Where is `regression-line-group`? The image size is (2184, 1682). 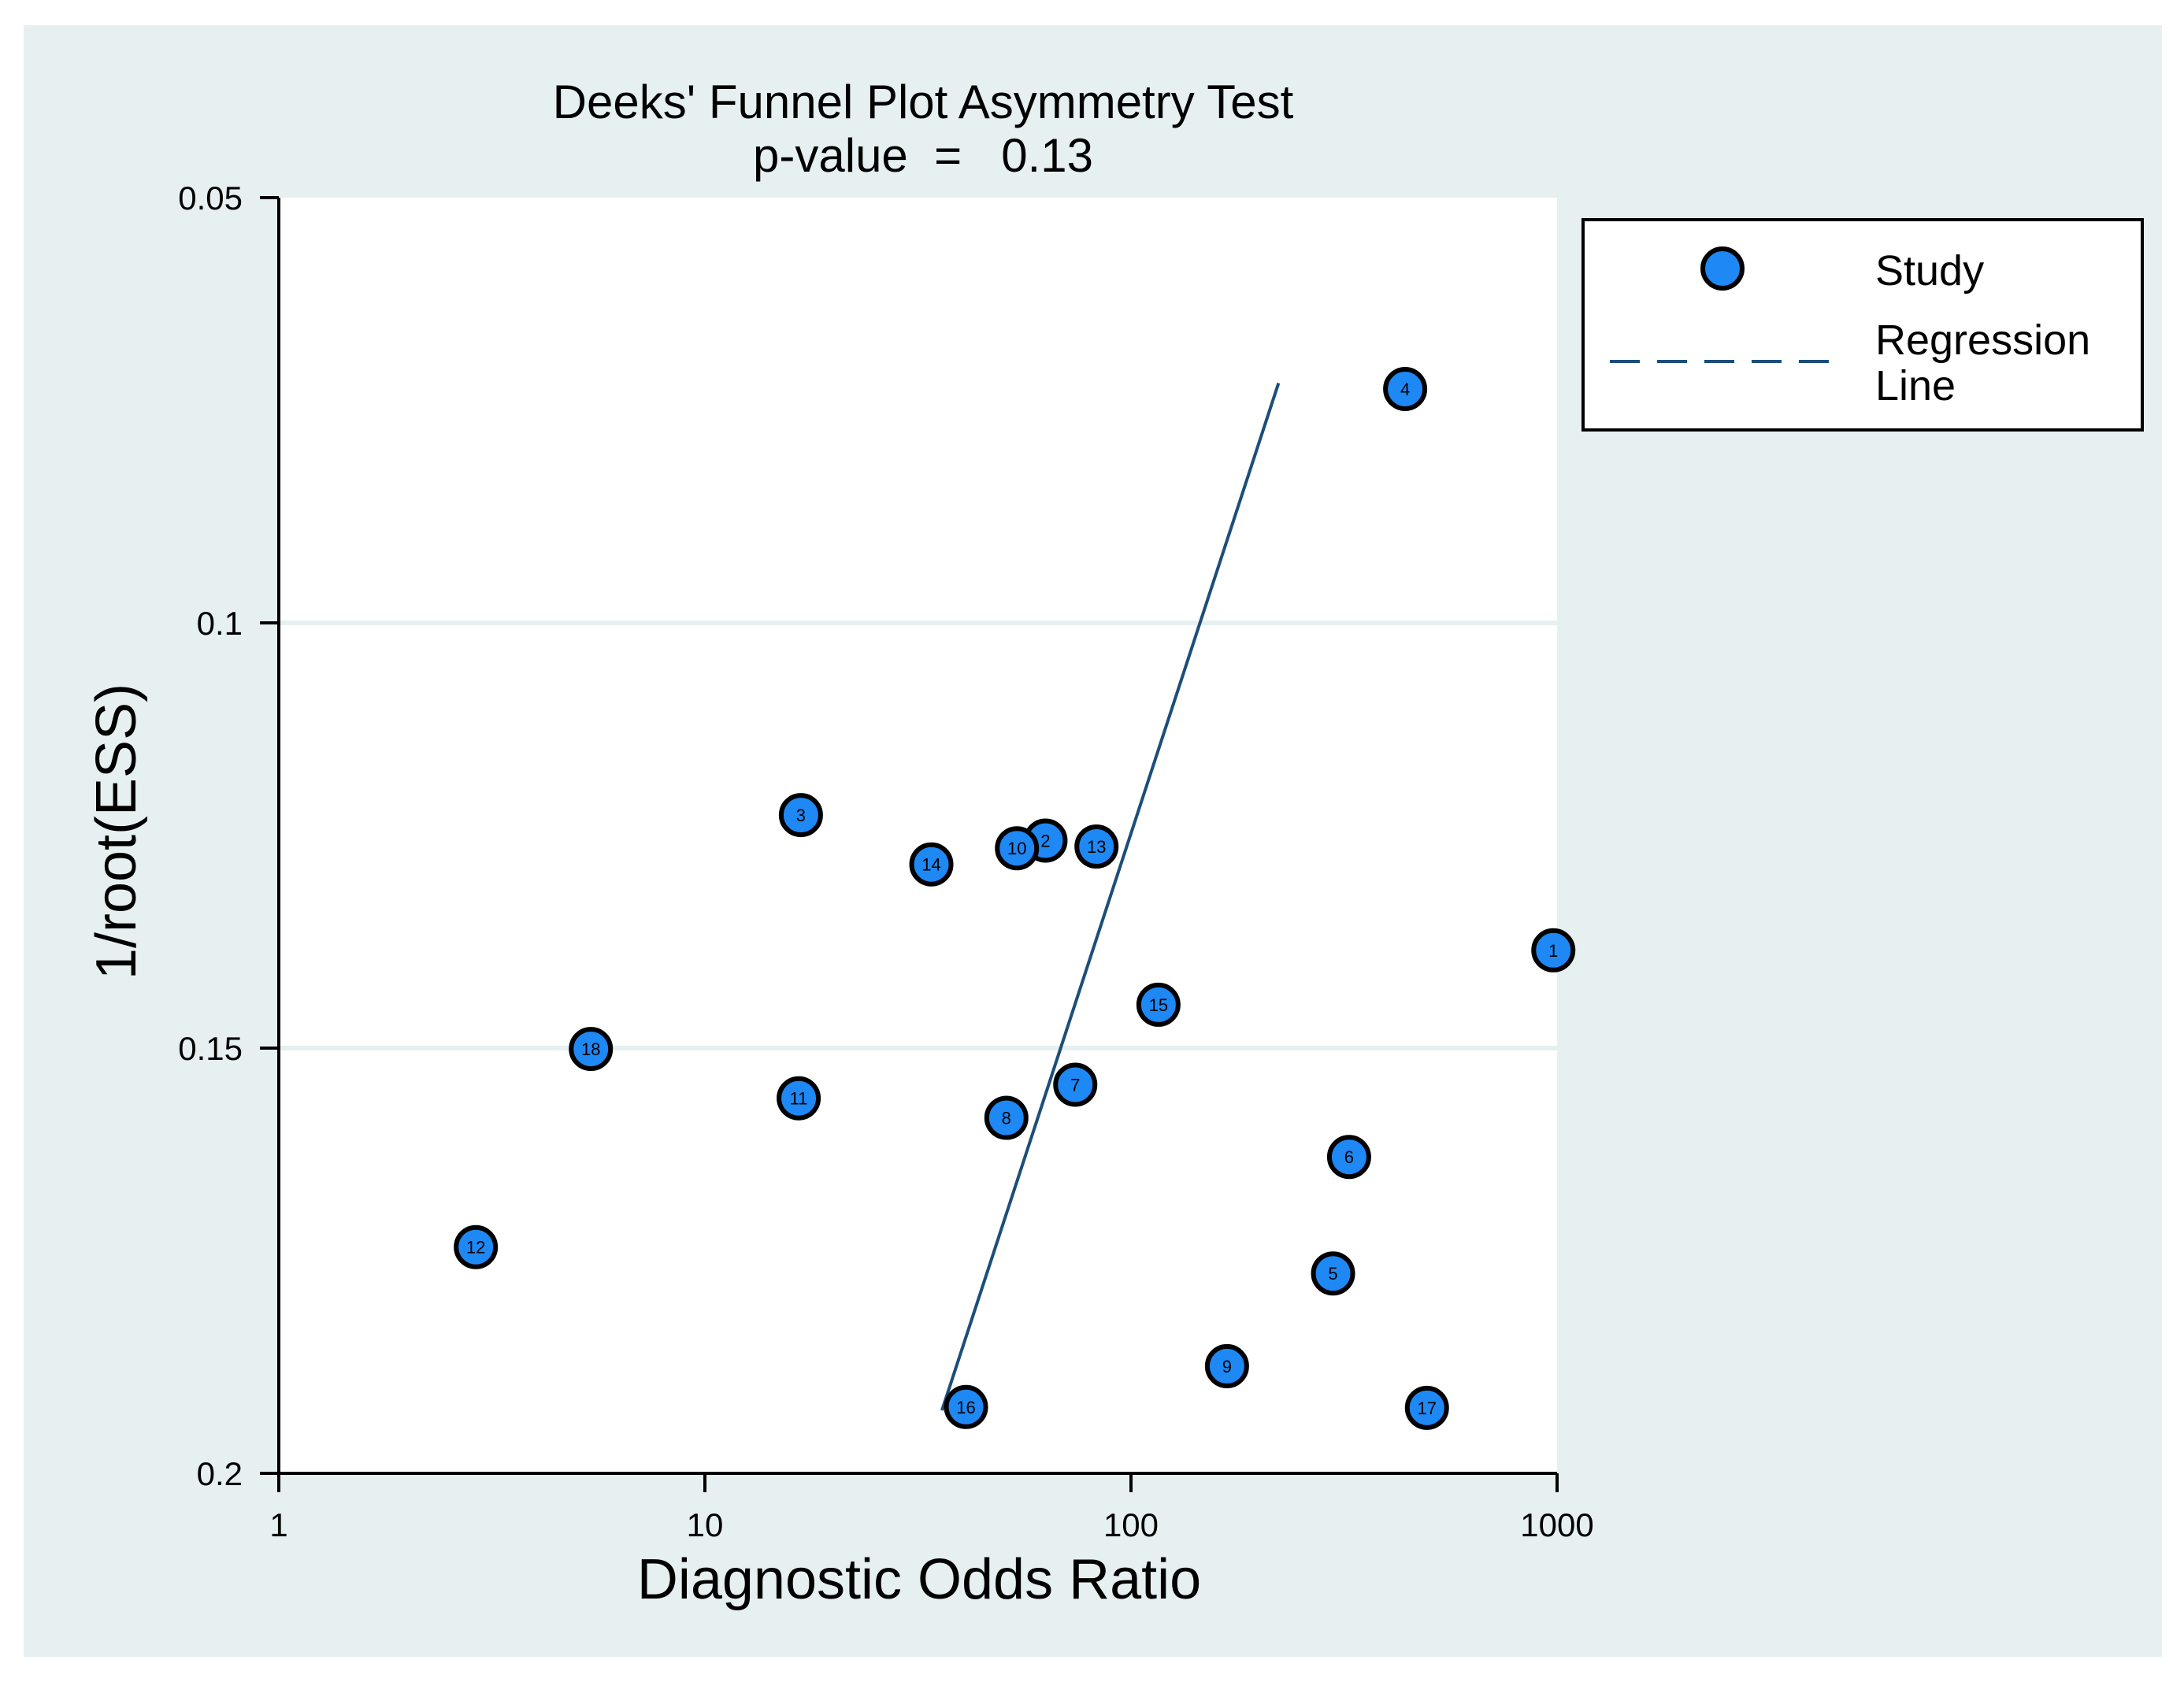
regression-line-group is located at coordinates (1110, 896).